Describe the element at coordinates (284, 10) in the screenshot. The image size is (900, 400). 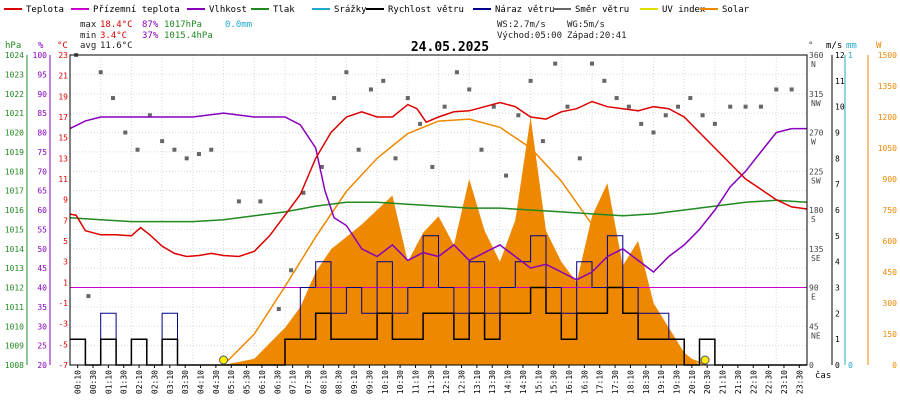
I see `legend-item: Tlak` at that location.